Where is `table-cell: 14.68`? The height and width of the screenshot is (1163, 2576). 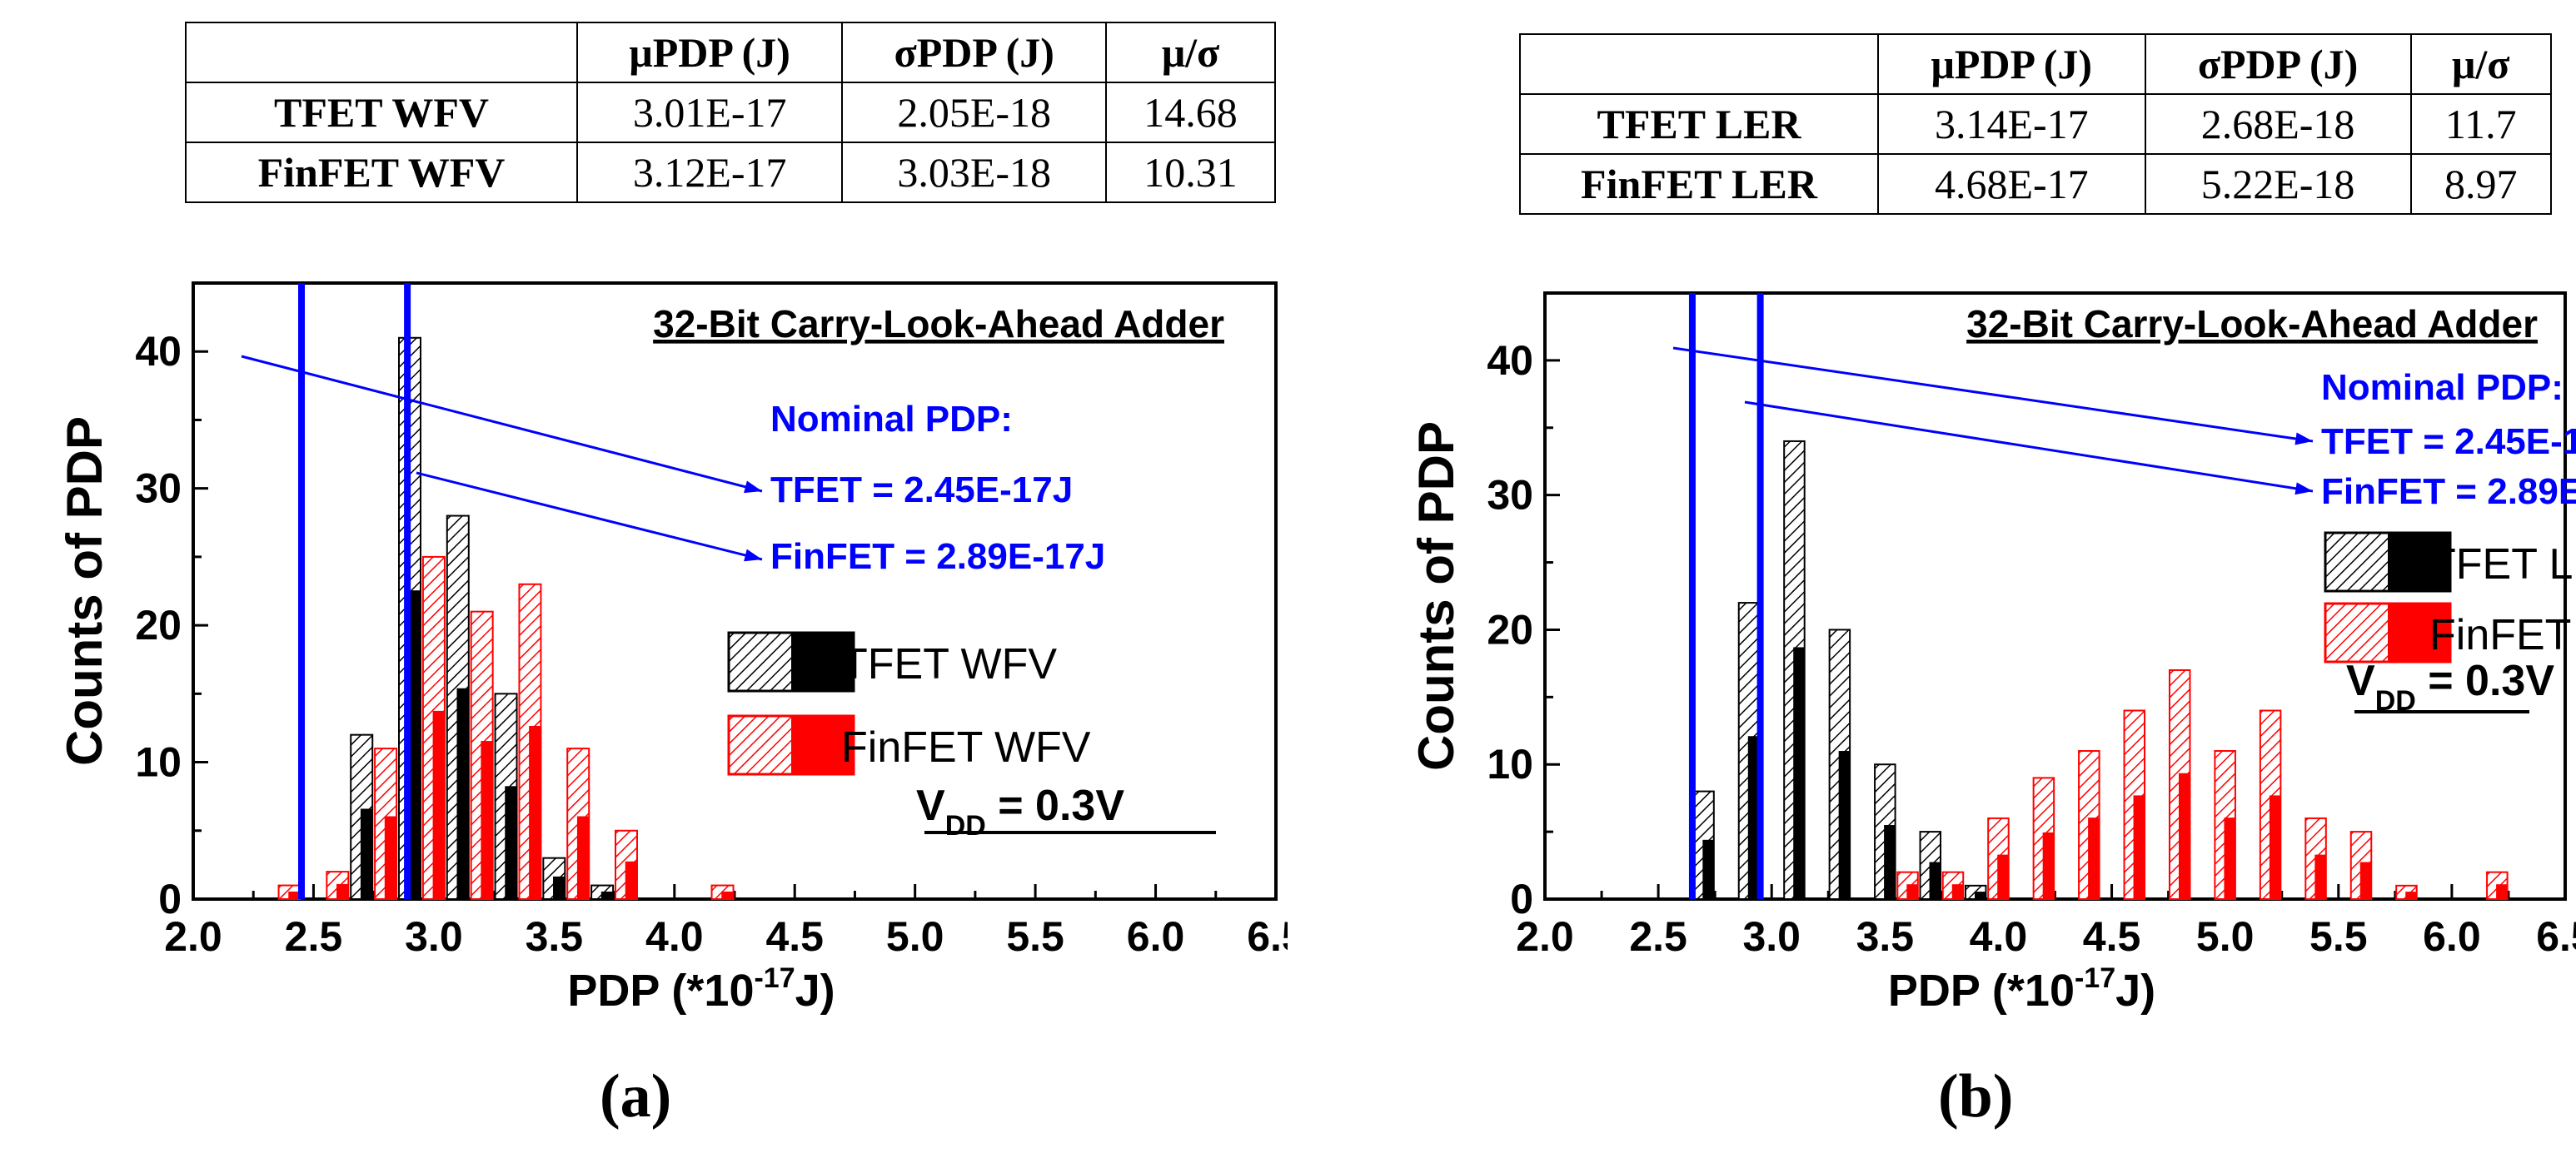
table-cell: 14.68 is located at coordinates (1190, 112).